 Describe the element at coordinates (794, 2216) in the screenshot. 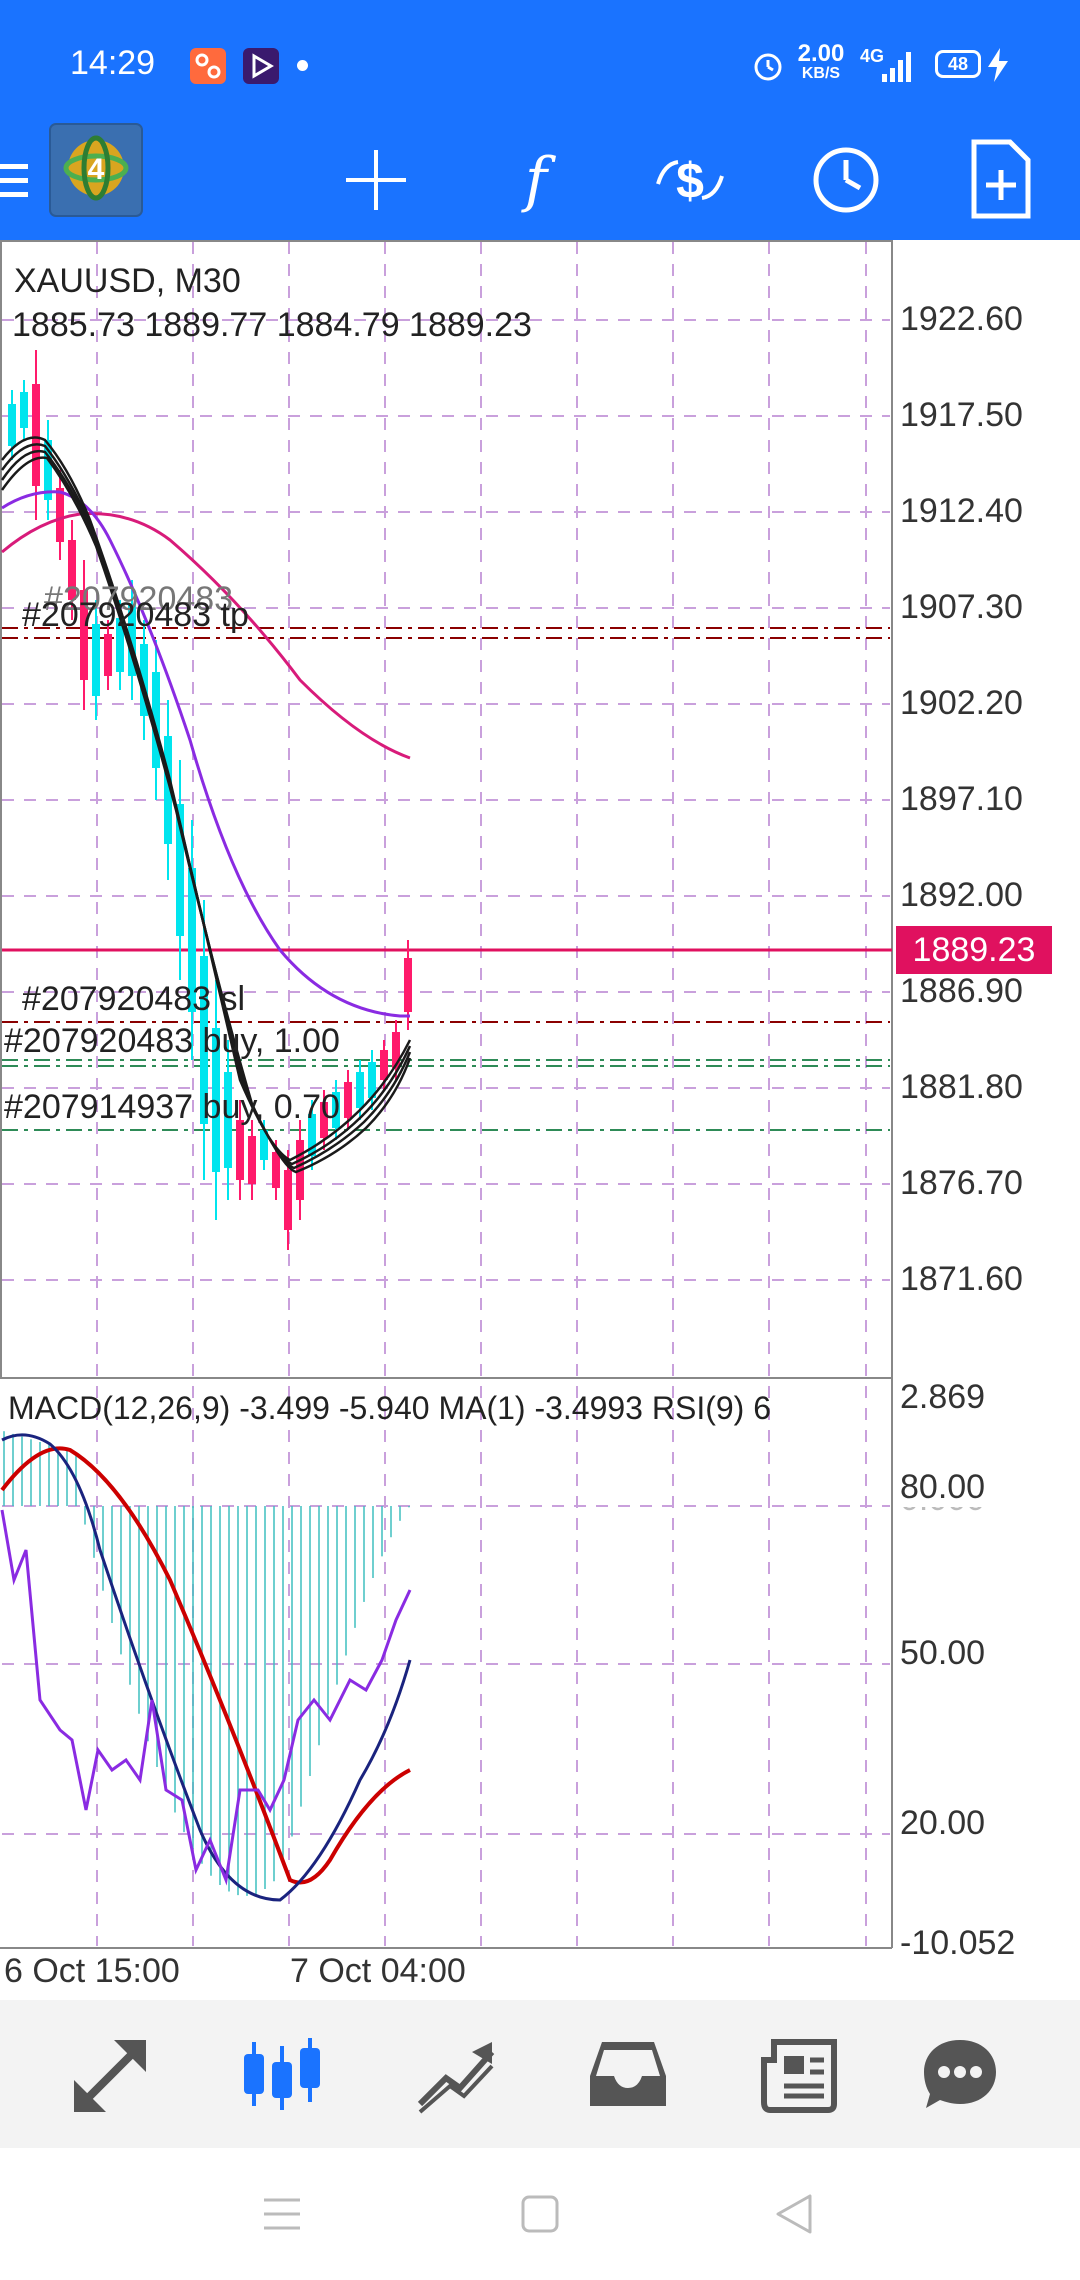

I see `back-icon` at that location.